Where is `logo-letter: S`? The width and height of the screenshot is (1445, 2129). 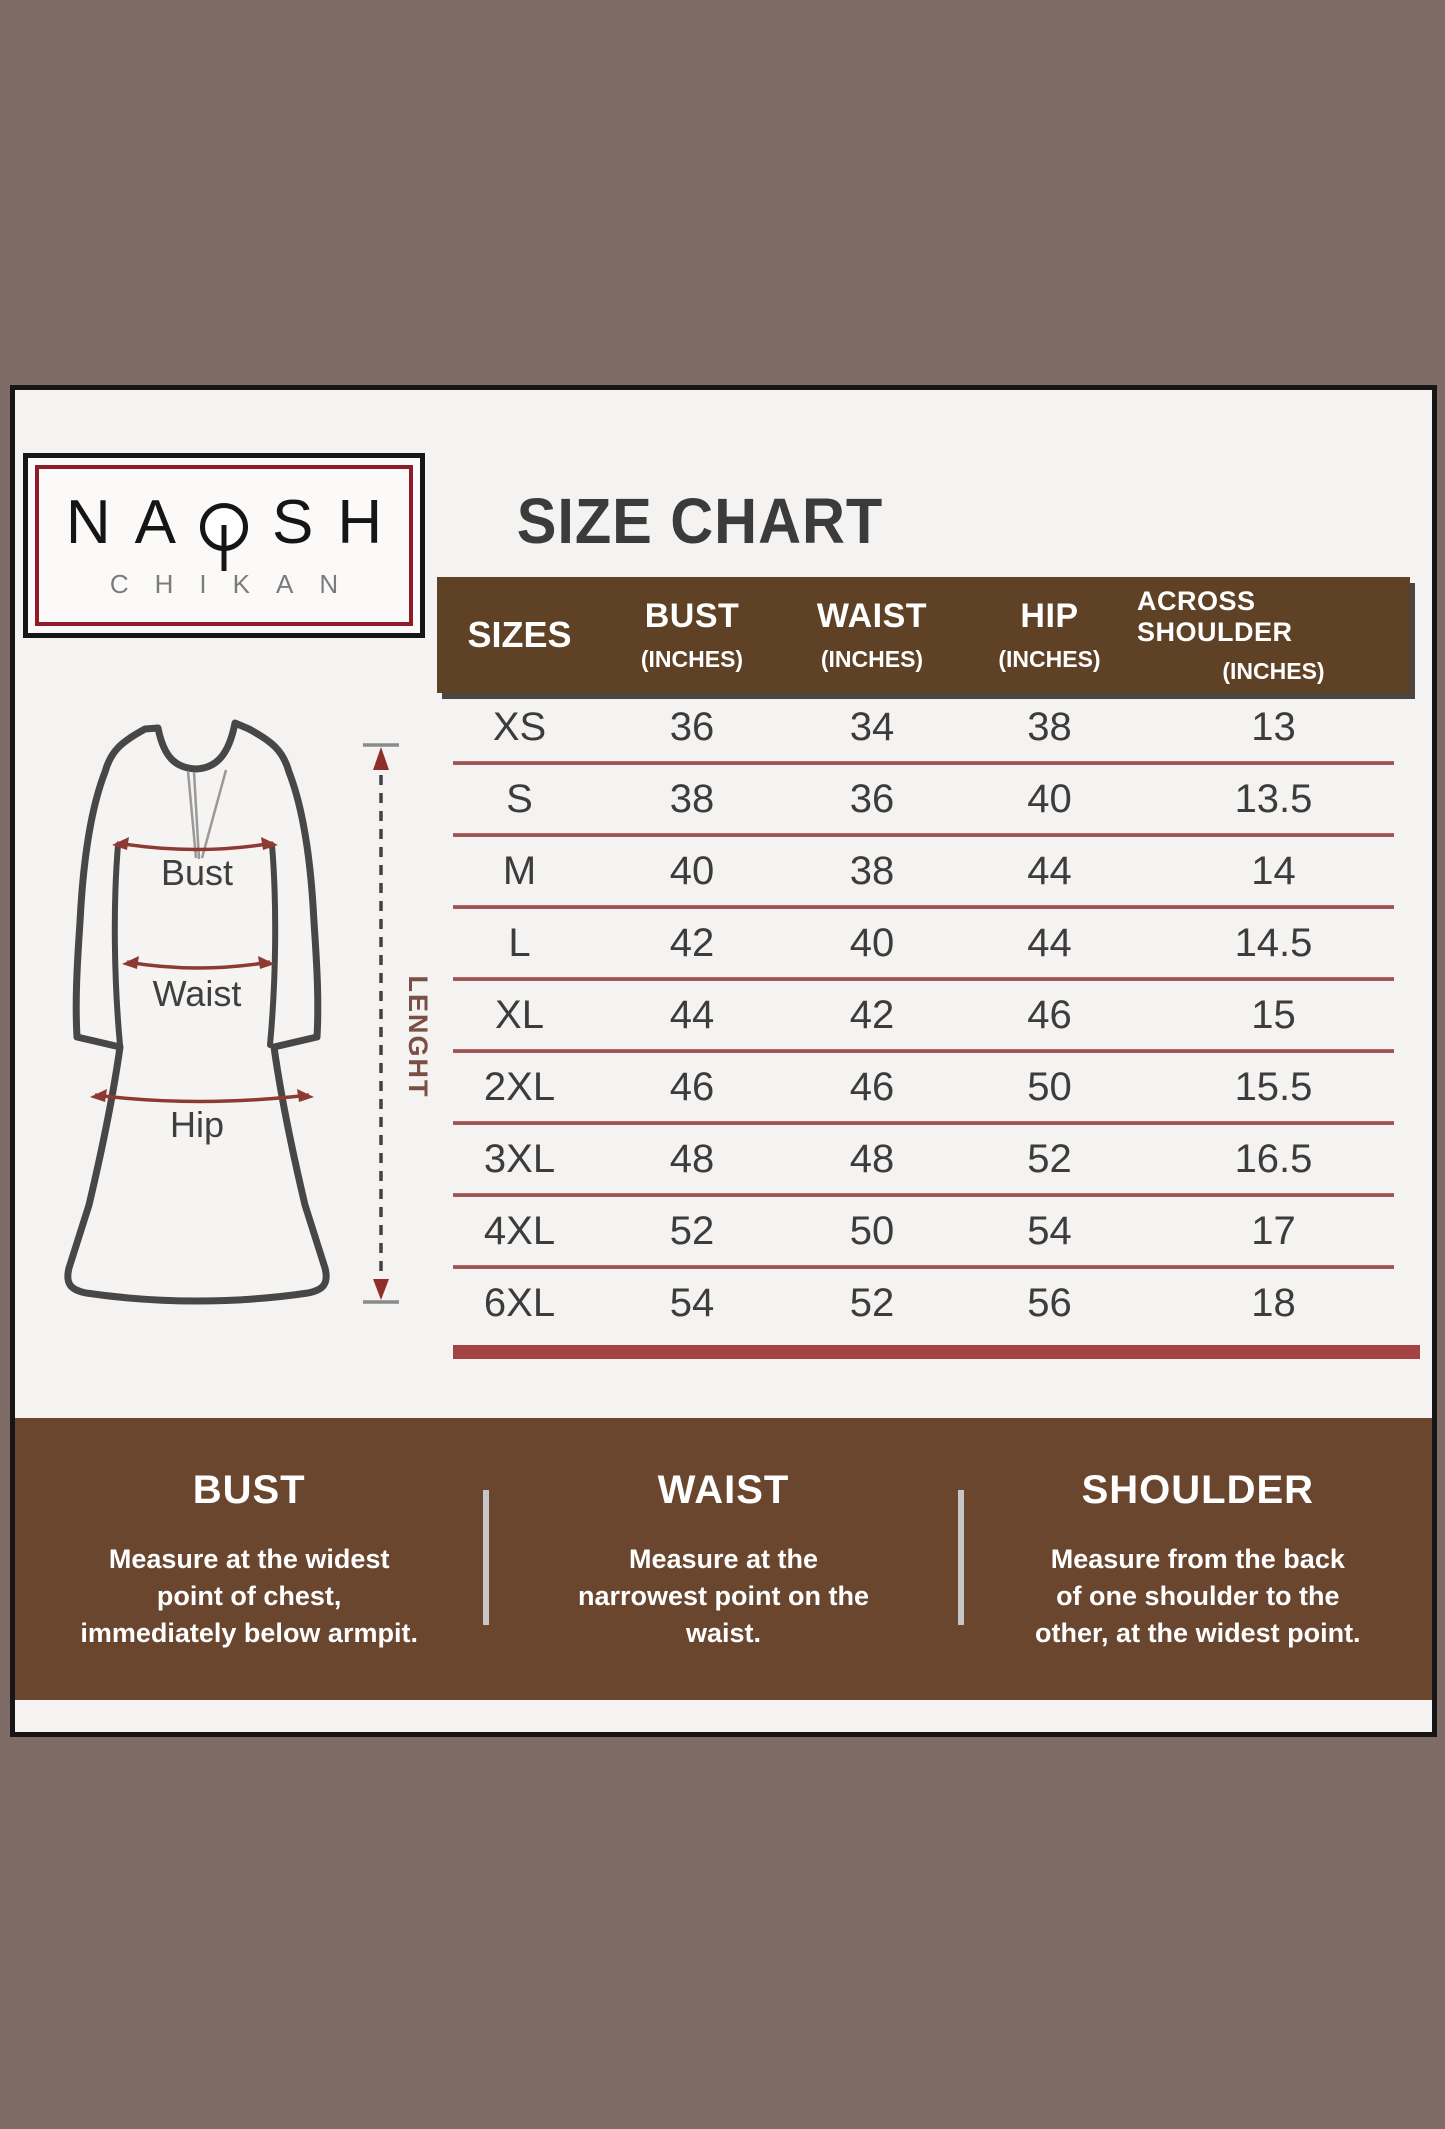
logo-letter: S is located at coordinates (293, 522).